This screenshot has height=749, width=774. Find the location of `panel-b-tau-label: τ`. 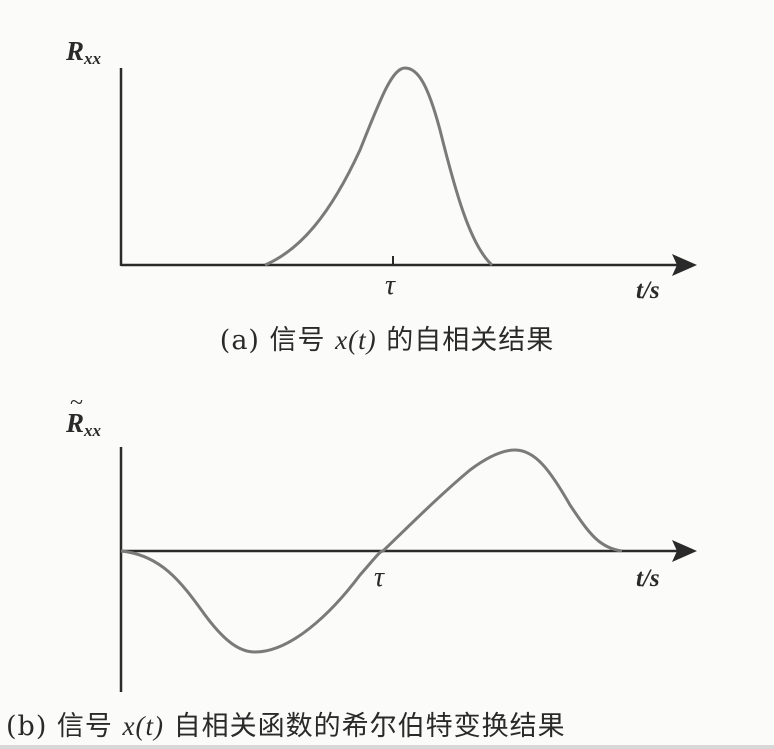

panel-b-tau-label: τ is located at coordinates (379, 577).